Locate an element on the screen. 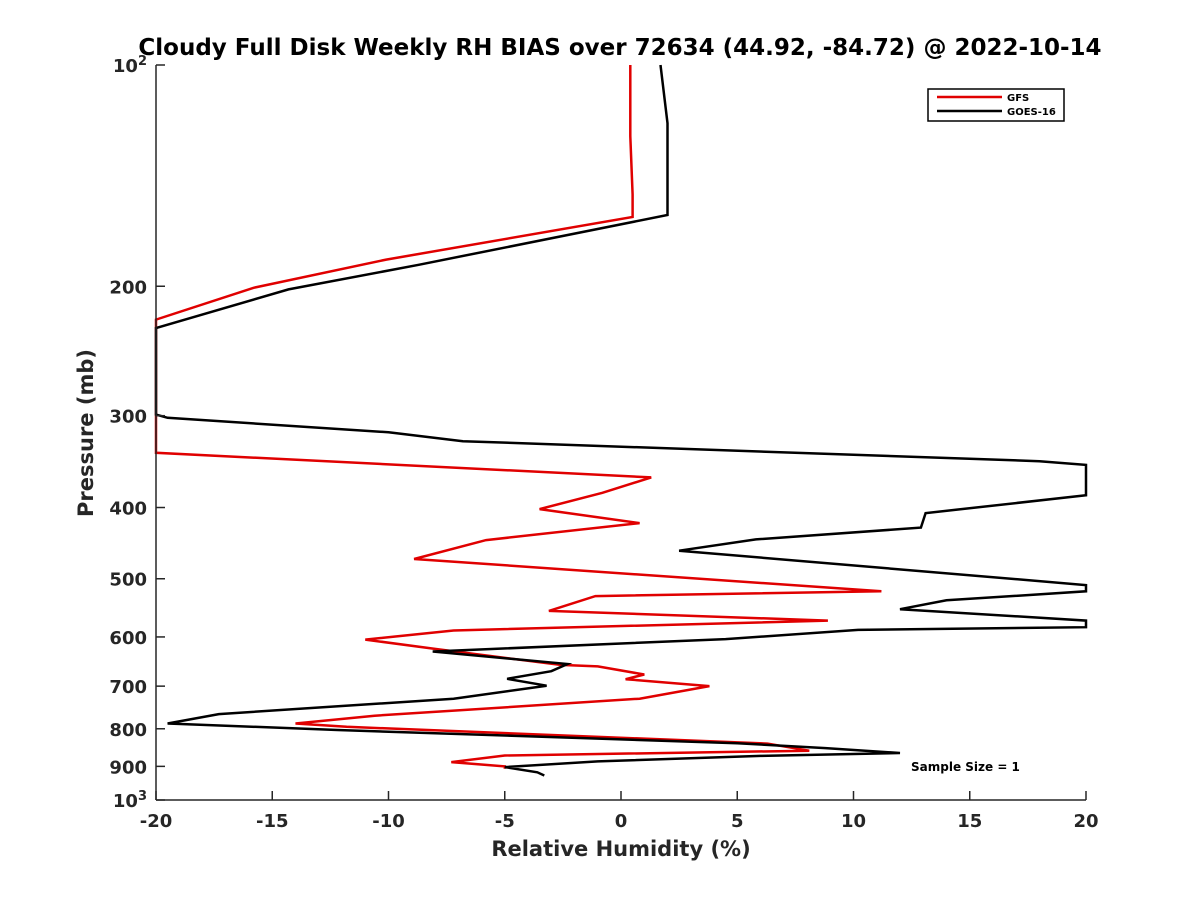 This screenshot has width=1200, height=900. y-ticks: 10² 200 300 400 500 600 700 800 900 10³ is located at coordinates (137, 433).